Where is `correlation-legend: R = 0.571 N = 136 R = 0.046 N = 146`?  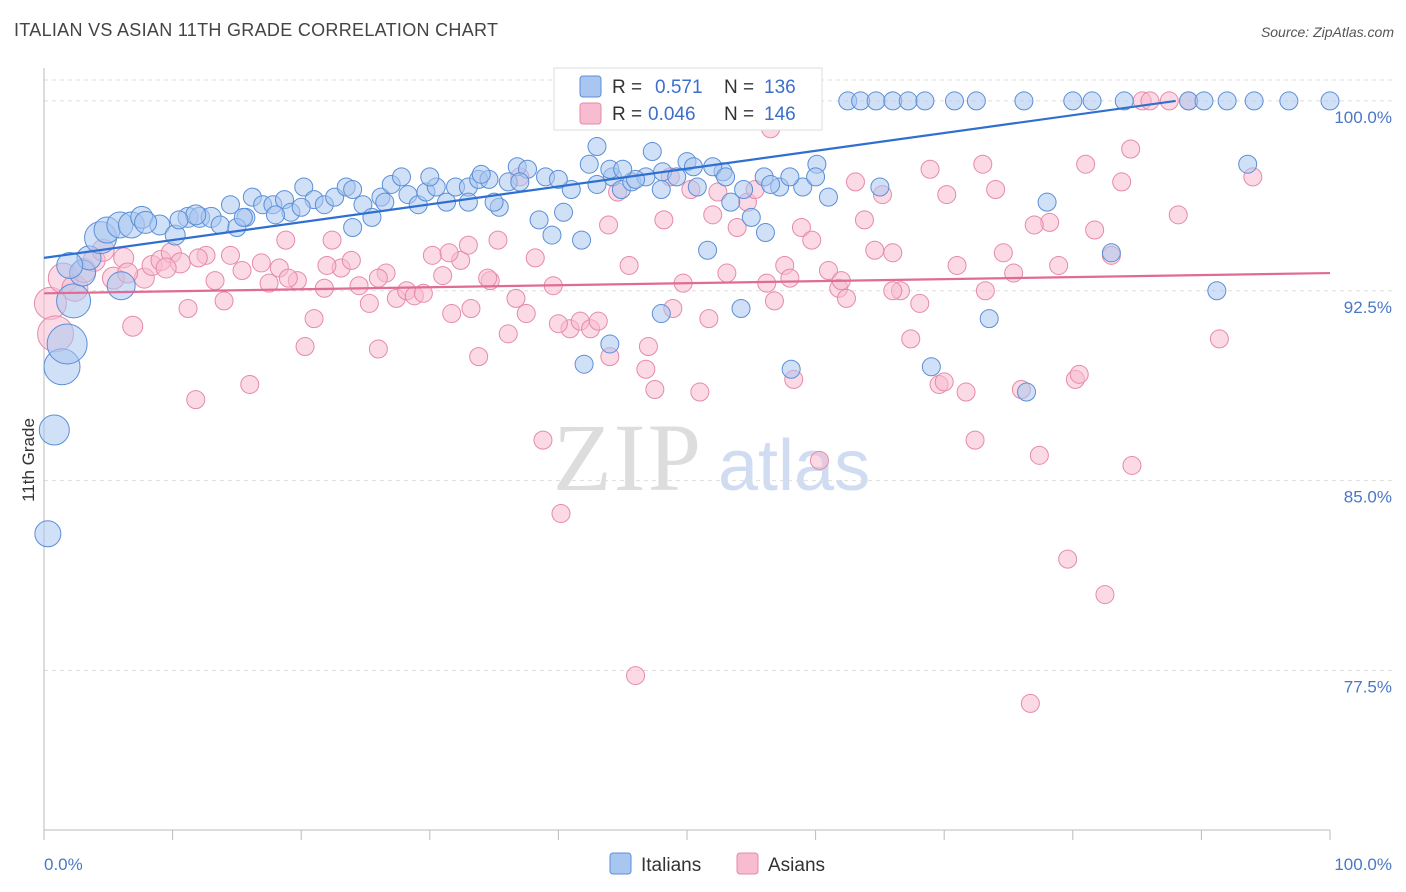
correlation-legend: R = 0.571 N = 136 R = 0.046 N = 146 is located at coordinates (688, 99).